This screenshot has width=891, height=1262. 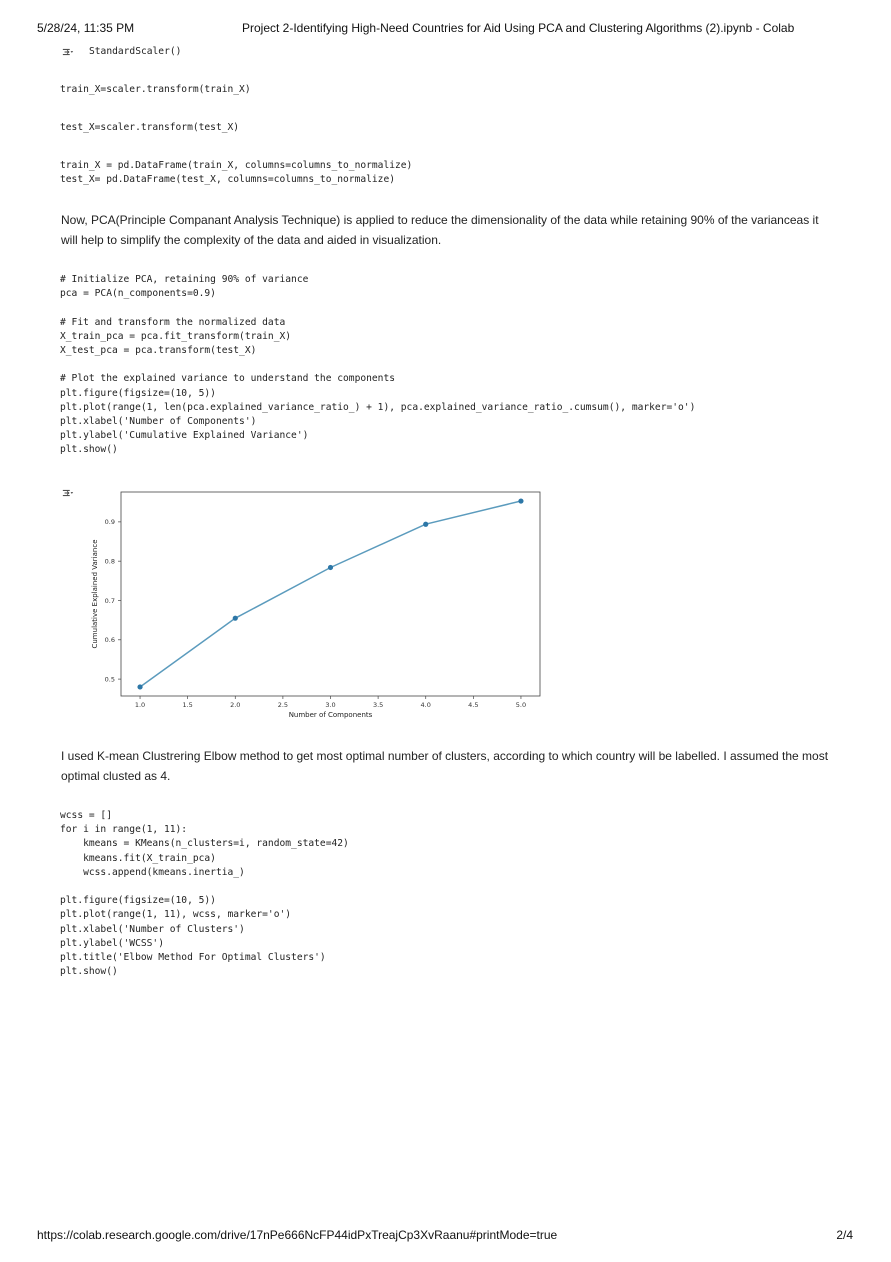 What do you see at coordinates (110, 601) in the screenshot?
I see `y-tick-label: 0.7` at bounding box center [110, 601].